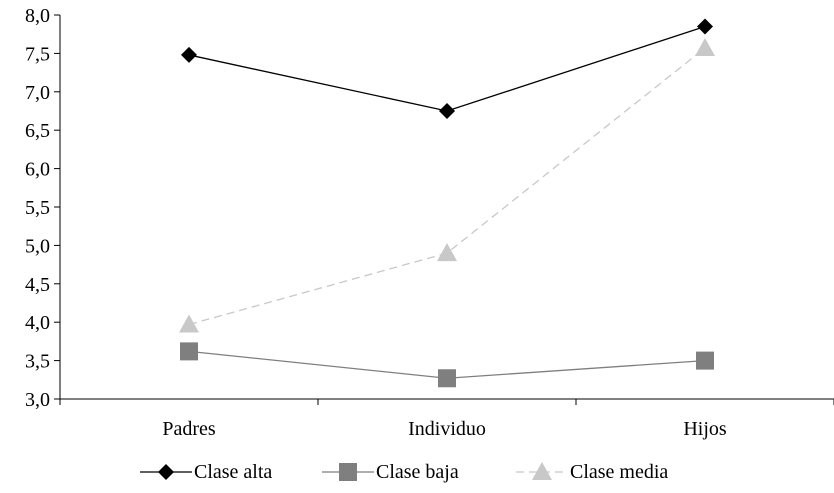 Image resolution: width=834 pixels, height=493 pixels. I want to click on y-axis-ticks: 3,0 3,5 4,0 4,5 5,0 5,5 6,0 6,5 7,0 7,5 8,0, so click(42, 208).